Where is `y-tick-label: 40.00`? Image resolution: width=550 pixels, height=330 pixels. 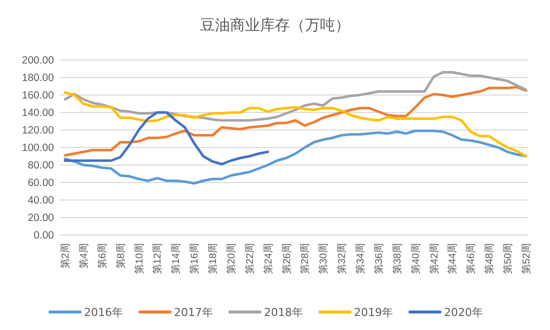
y-tick-label: 40.00 is located at coordinates (41, 200).